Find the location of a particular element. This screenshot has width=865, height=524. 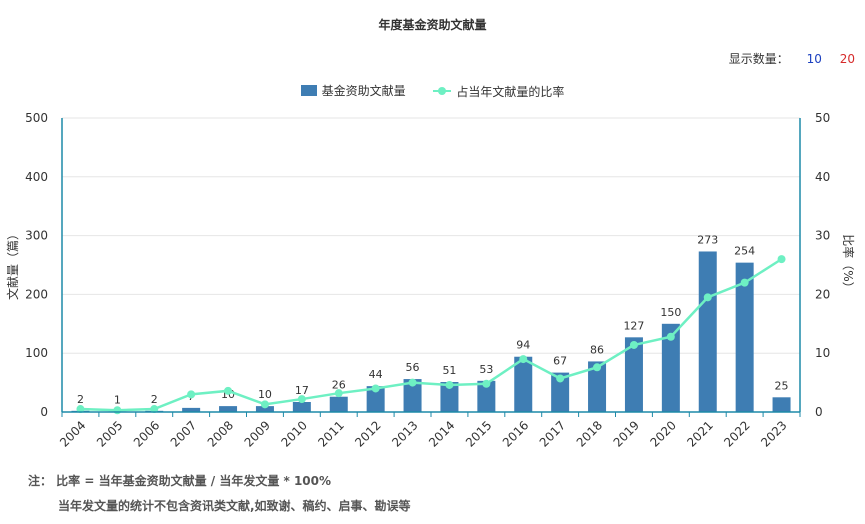

left-axis-title: 文献量（篇） is located at coordinates (12, 264).